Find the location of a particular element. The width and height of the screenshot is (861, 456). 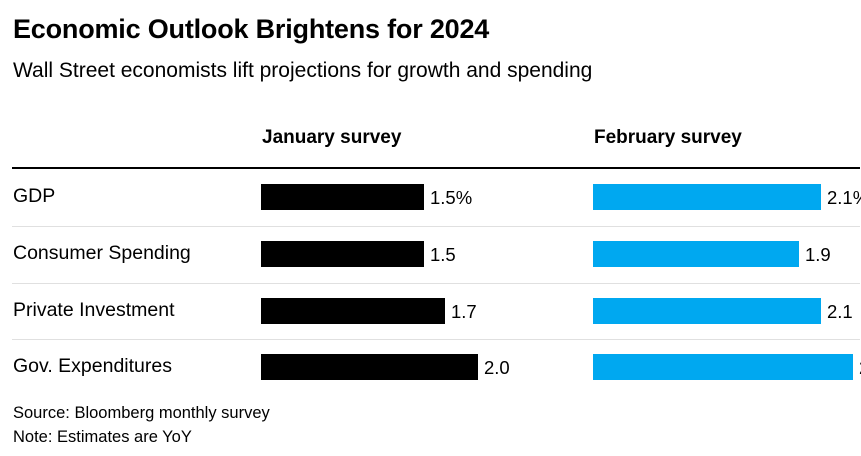

chart-title: Economic Outlook Brightens for 2024 is located at coordinates (251, 29).